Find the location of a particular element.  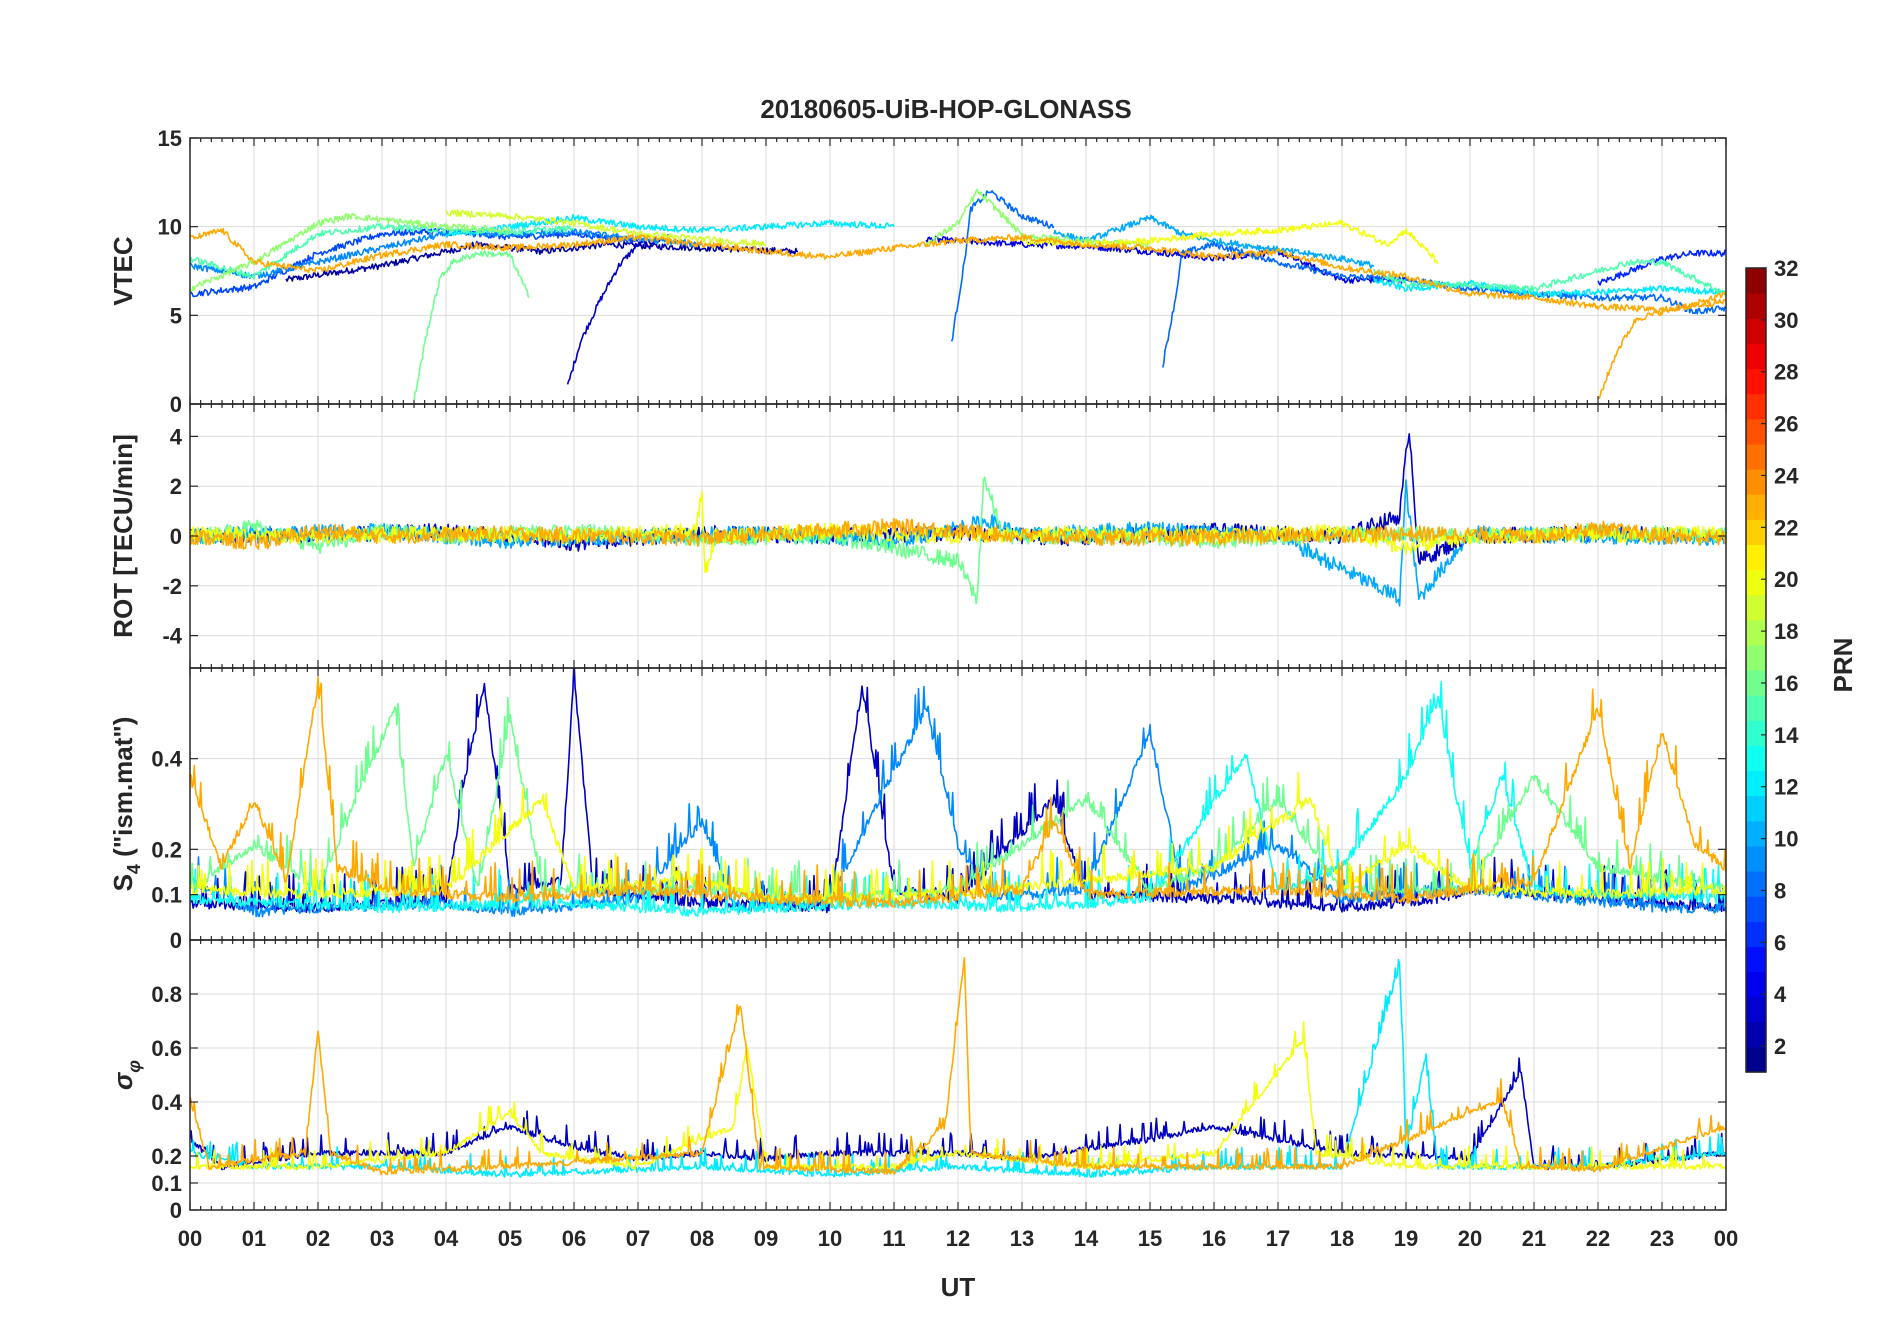

x-tick-label: 15 is located at coordinates (1150, 1238).